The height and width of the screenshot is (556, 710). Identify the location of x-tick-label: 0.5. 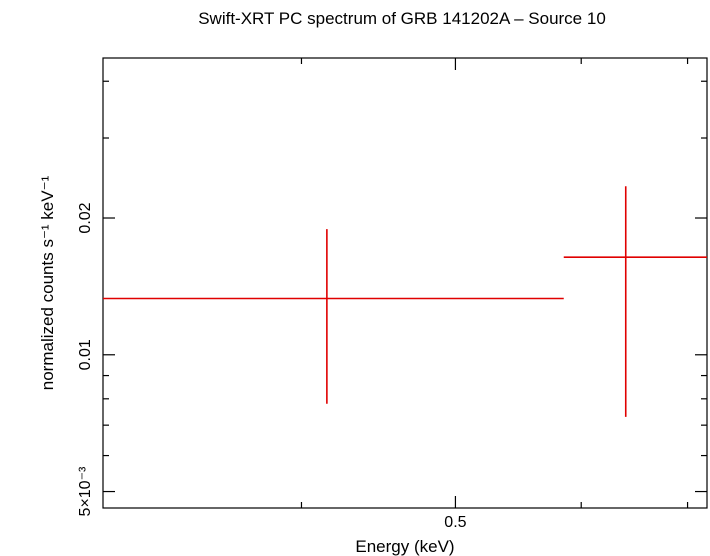
(455, 522).